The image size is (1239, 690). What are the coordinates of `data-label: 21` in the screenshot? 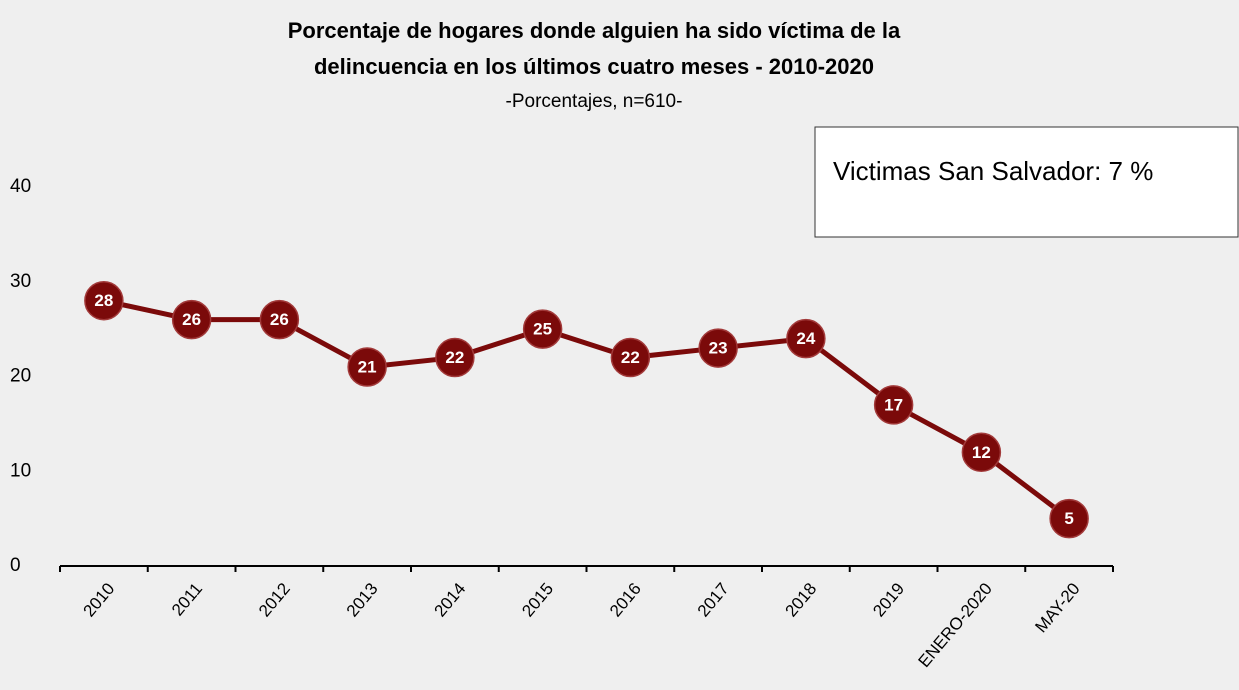 It's located at (367, 367).